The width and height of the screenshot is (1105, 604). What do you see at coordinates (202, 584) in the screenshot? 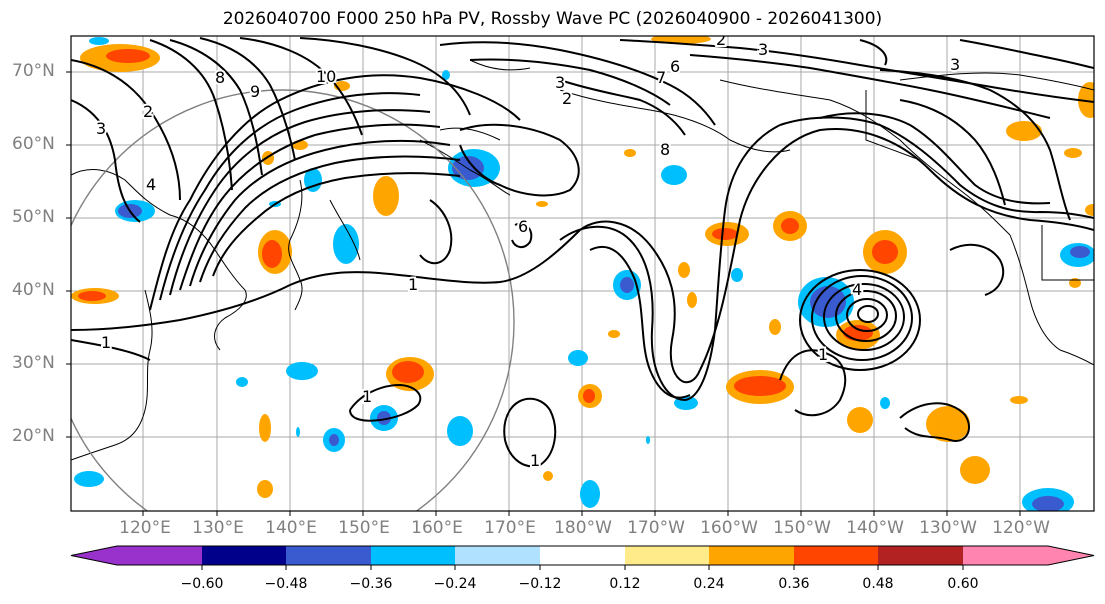
I see `colorbar-tick-label: −0.60` at bounding box center [202, 584].